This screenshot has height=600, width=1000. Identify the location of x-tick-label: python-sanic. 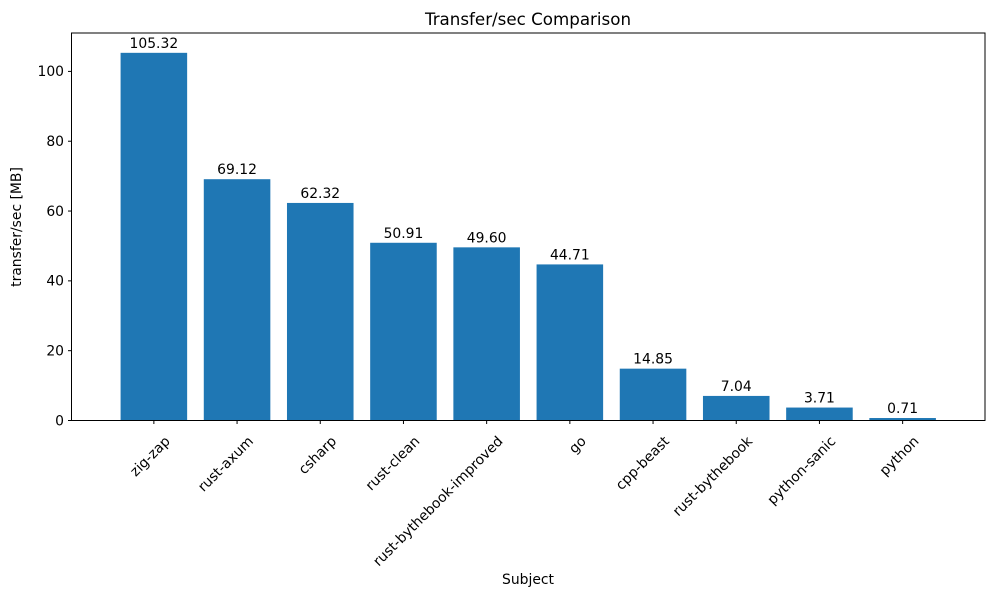
(802, 471).